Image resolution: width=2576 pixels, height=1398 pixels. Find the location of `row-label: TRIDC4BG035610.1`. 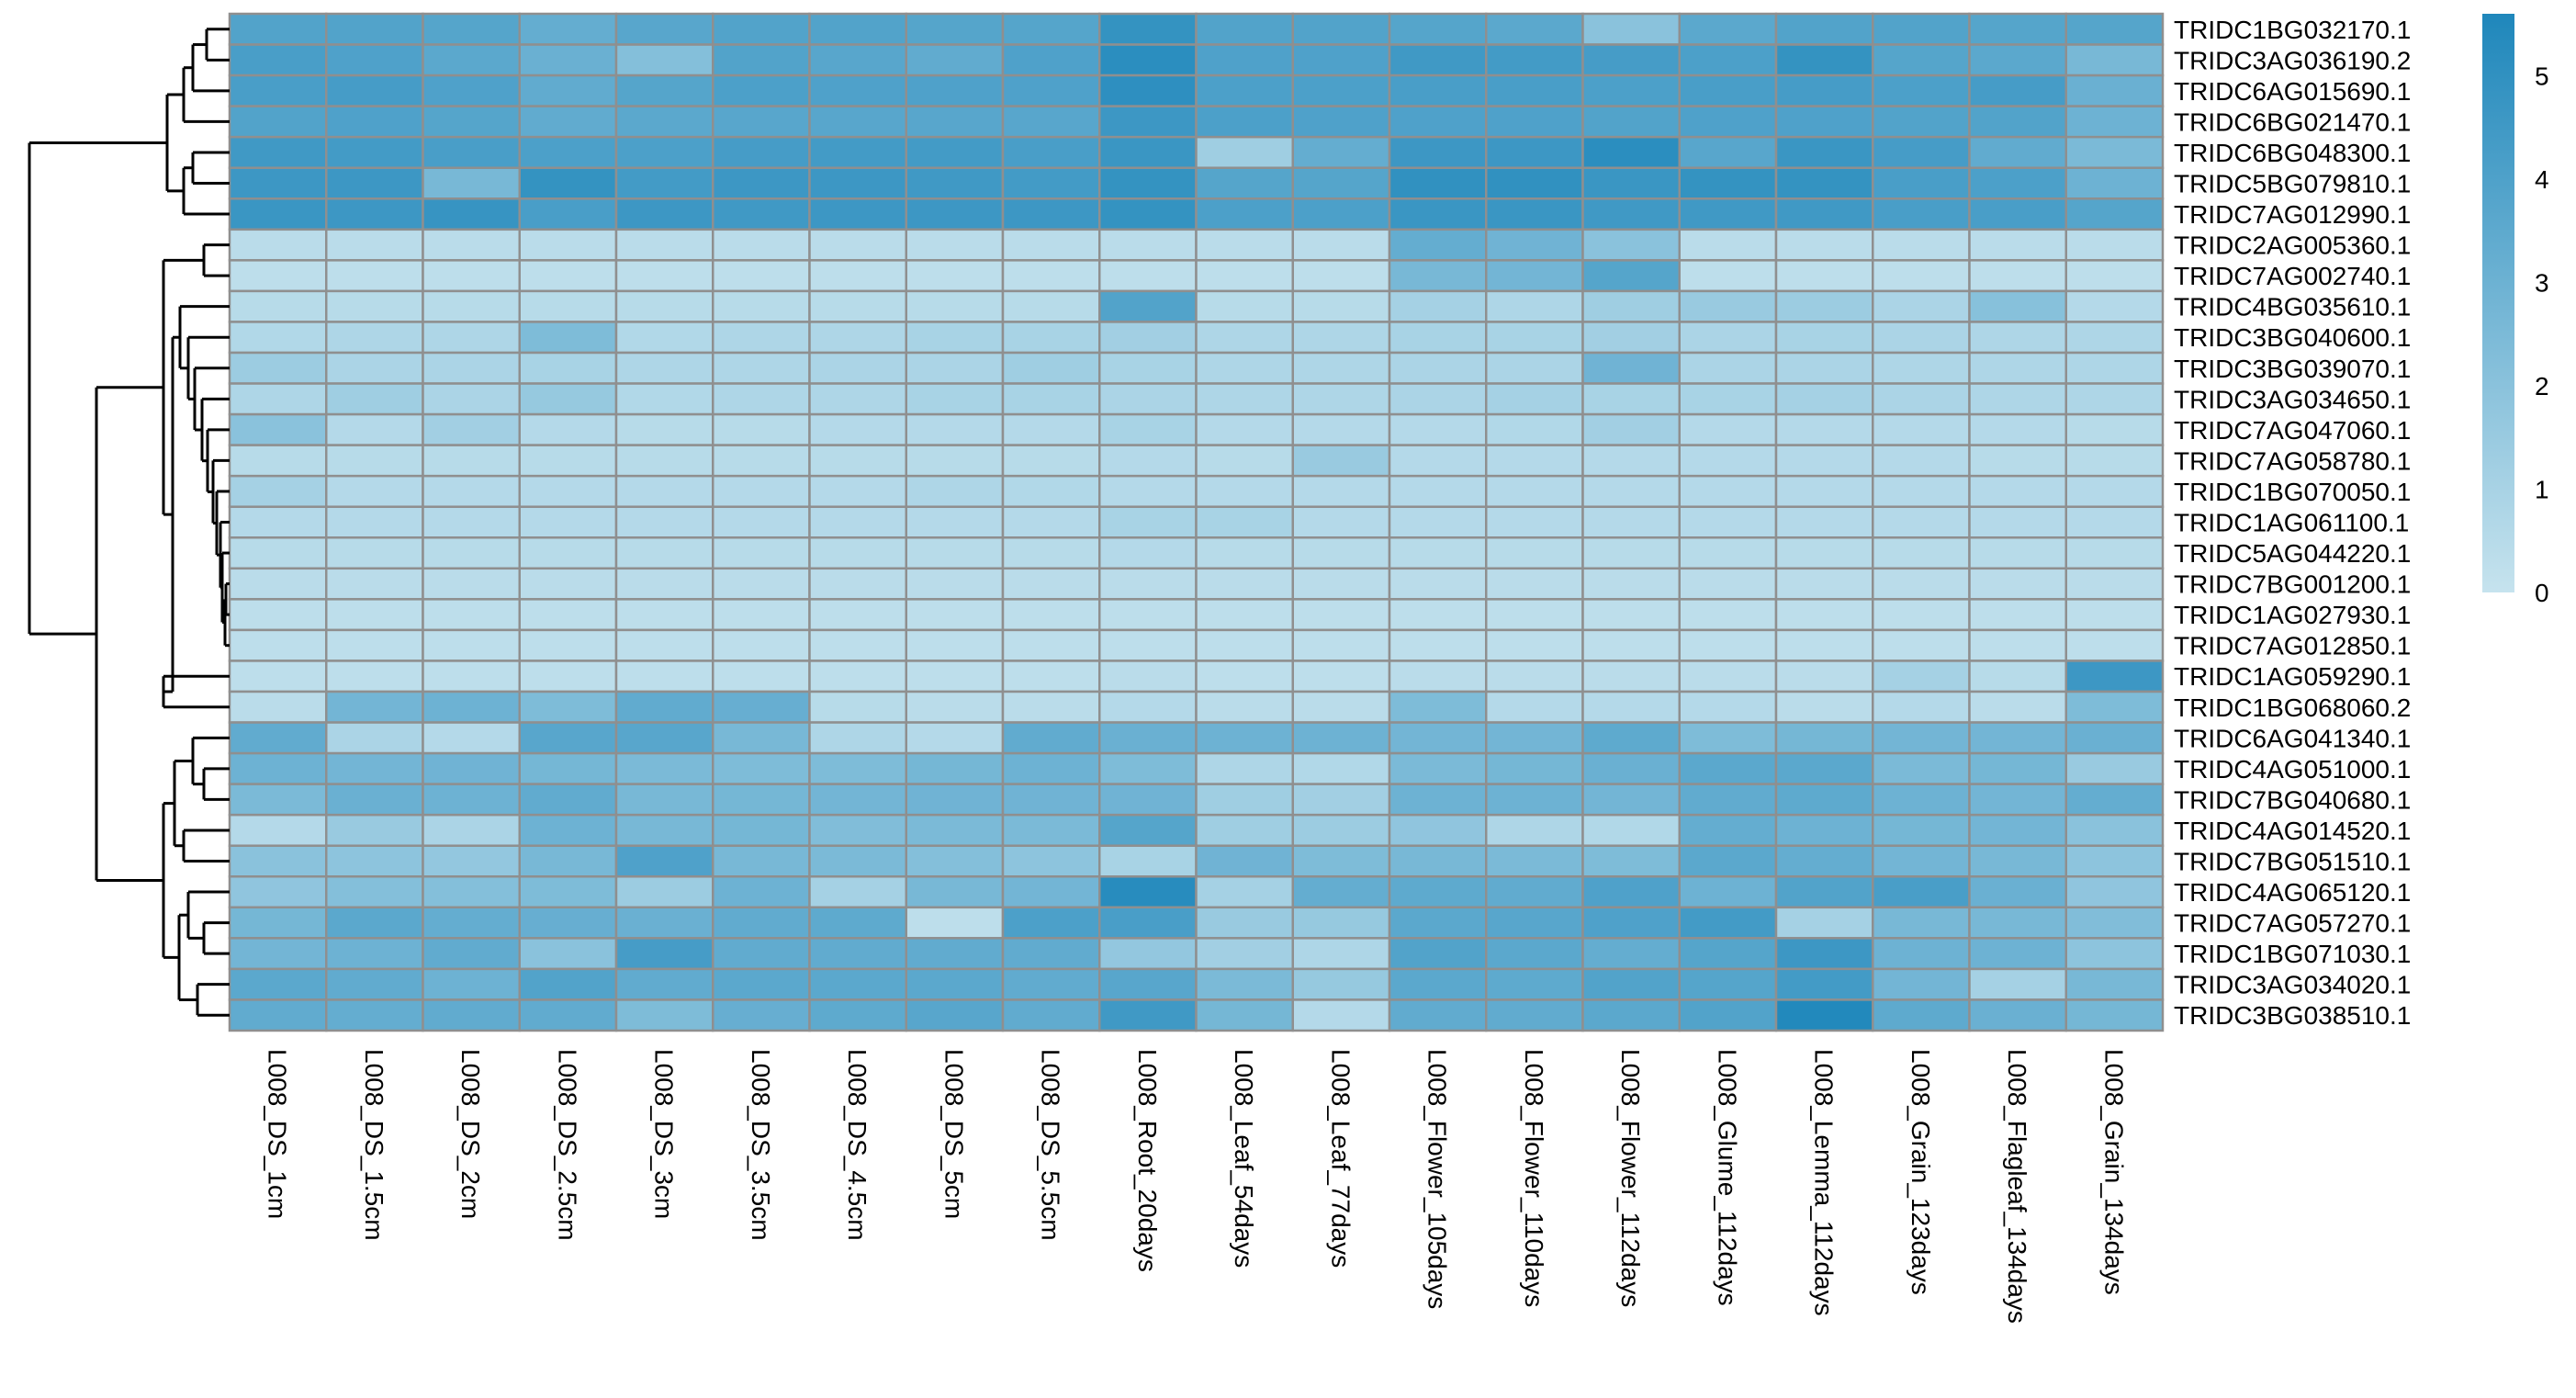

row-label: TRIDC4BG035610.1 is located at coordinates (2292, 307).